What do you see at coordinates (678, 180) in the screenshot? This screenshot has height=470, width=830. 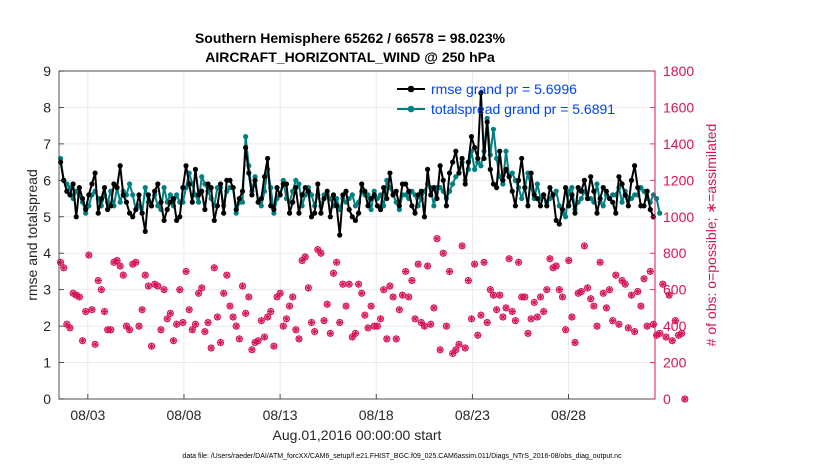 I see `y-right-tick-label: 1200` at bounding box center [678, 180].